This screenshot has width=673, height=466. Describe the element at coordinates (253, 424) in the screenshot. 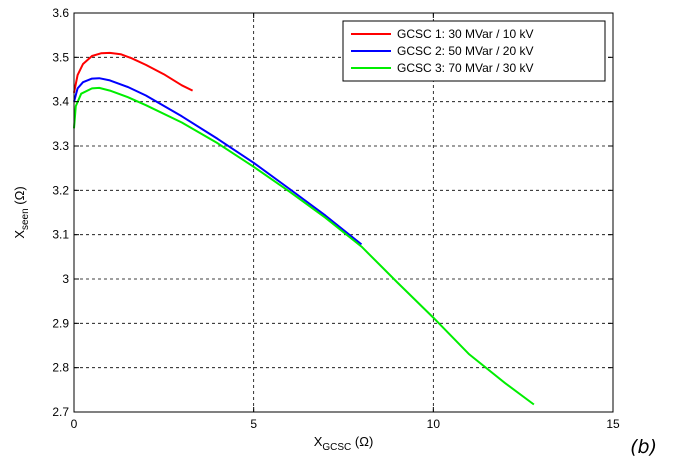

I see `x-tick-label: 5` at that location.